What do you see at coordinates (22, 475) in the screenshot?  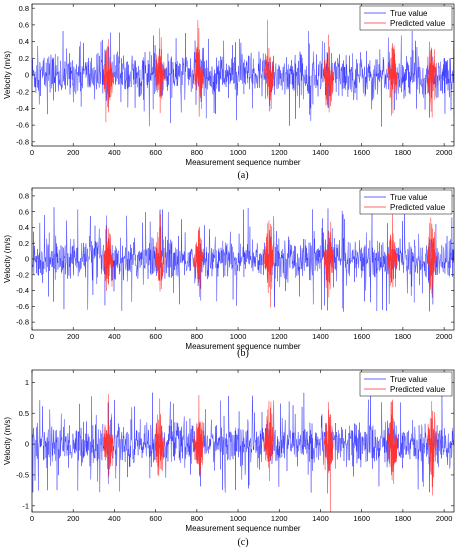 I see `y-tick-label: -0.5` at bounding box center [22, 475].